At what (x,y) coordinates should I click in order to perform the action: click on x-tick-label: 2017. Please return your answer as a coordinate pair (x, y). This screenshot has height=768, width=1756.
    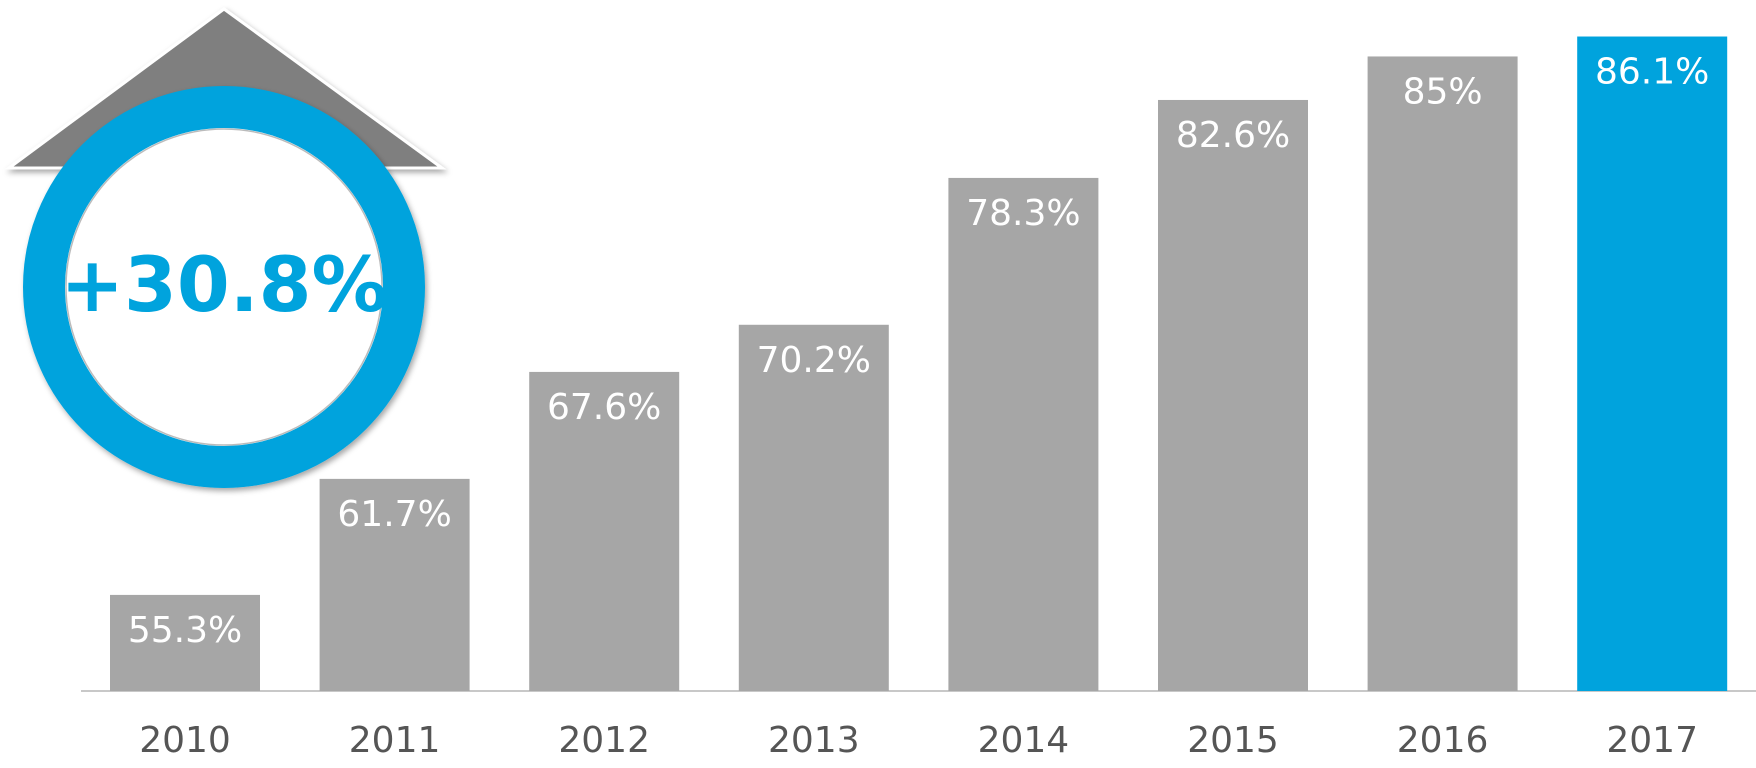
    Looking at the image, I should click on (1652, 740).